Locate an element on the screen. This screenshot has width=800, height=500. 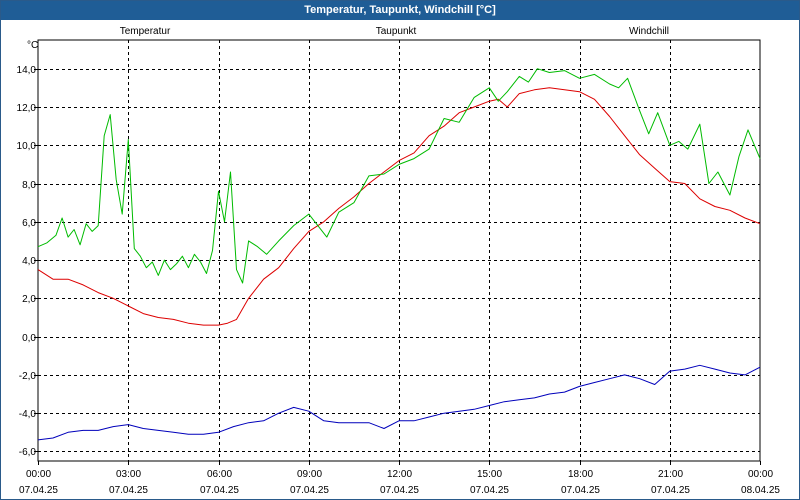
y-tick-label: 14,0 is located at coordinates (27, 70).